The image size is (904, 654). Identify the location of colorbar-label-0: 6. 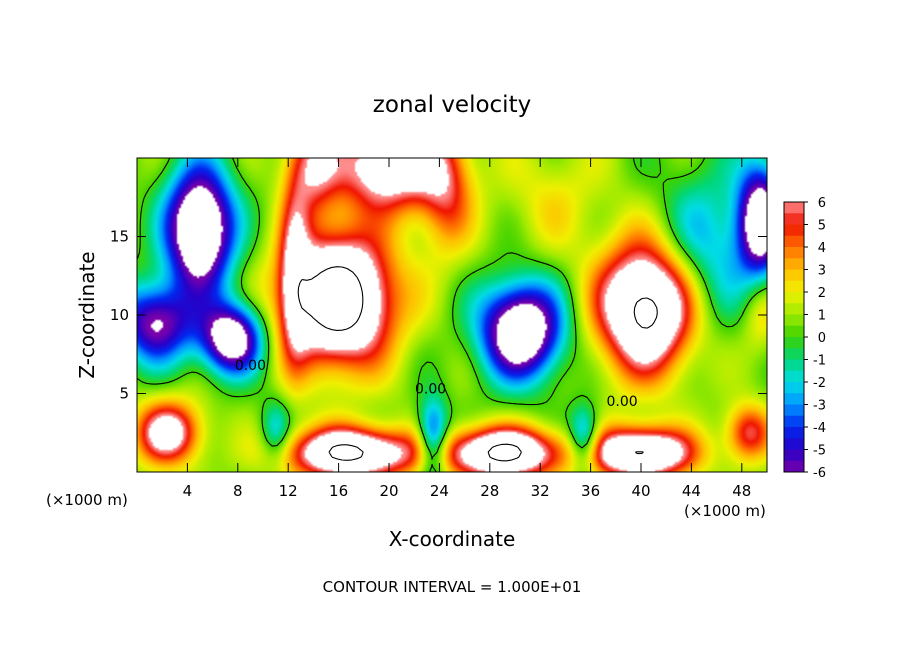
(822, 203).